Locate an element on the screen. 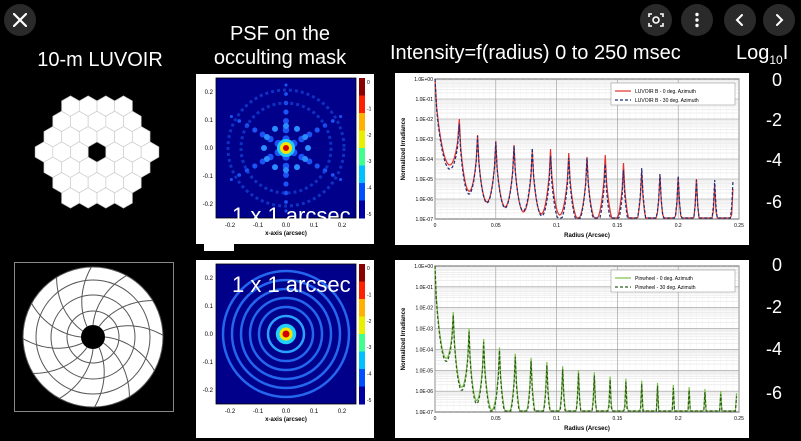 The image size is (801, 441). psf-y-tick: 0.1 is located at coordinates (209, 121).